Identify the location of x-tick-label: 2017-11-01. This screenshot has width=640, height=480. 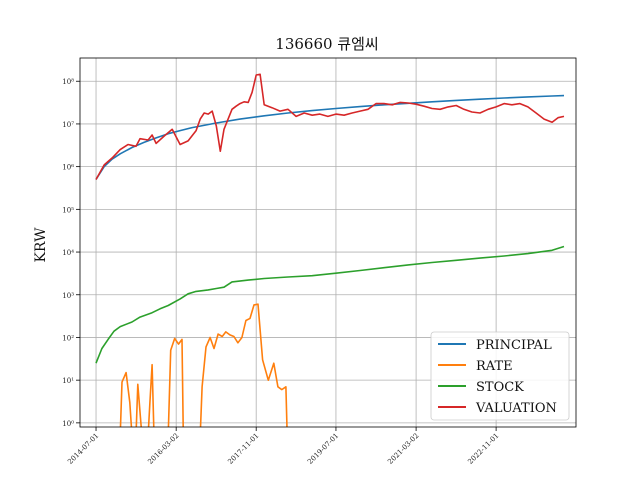
(243, 449).